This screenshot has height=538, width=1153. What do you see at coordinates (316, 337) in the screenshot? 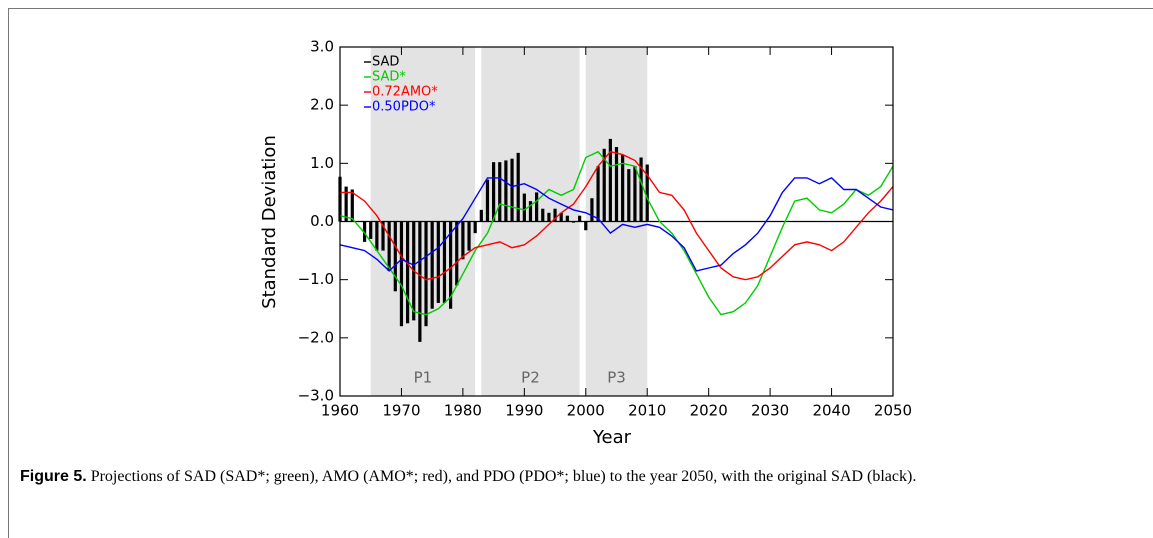
I see `y-tick-label: −2.0` at bounding box center [316, 337].